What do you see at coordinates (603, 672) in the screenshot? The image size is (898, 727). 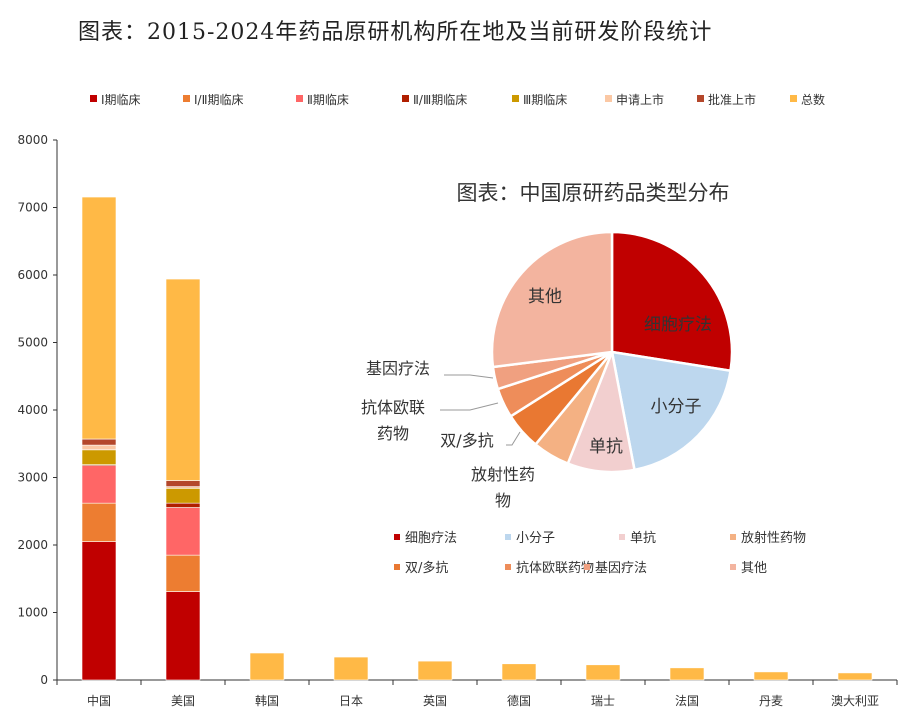 I see `bar-瑞士-总数` at bounding box center [603, 672].